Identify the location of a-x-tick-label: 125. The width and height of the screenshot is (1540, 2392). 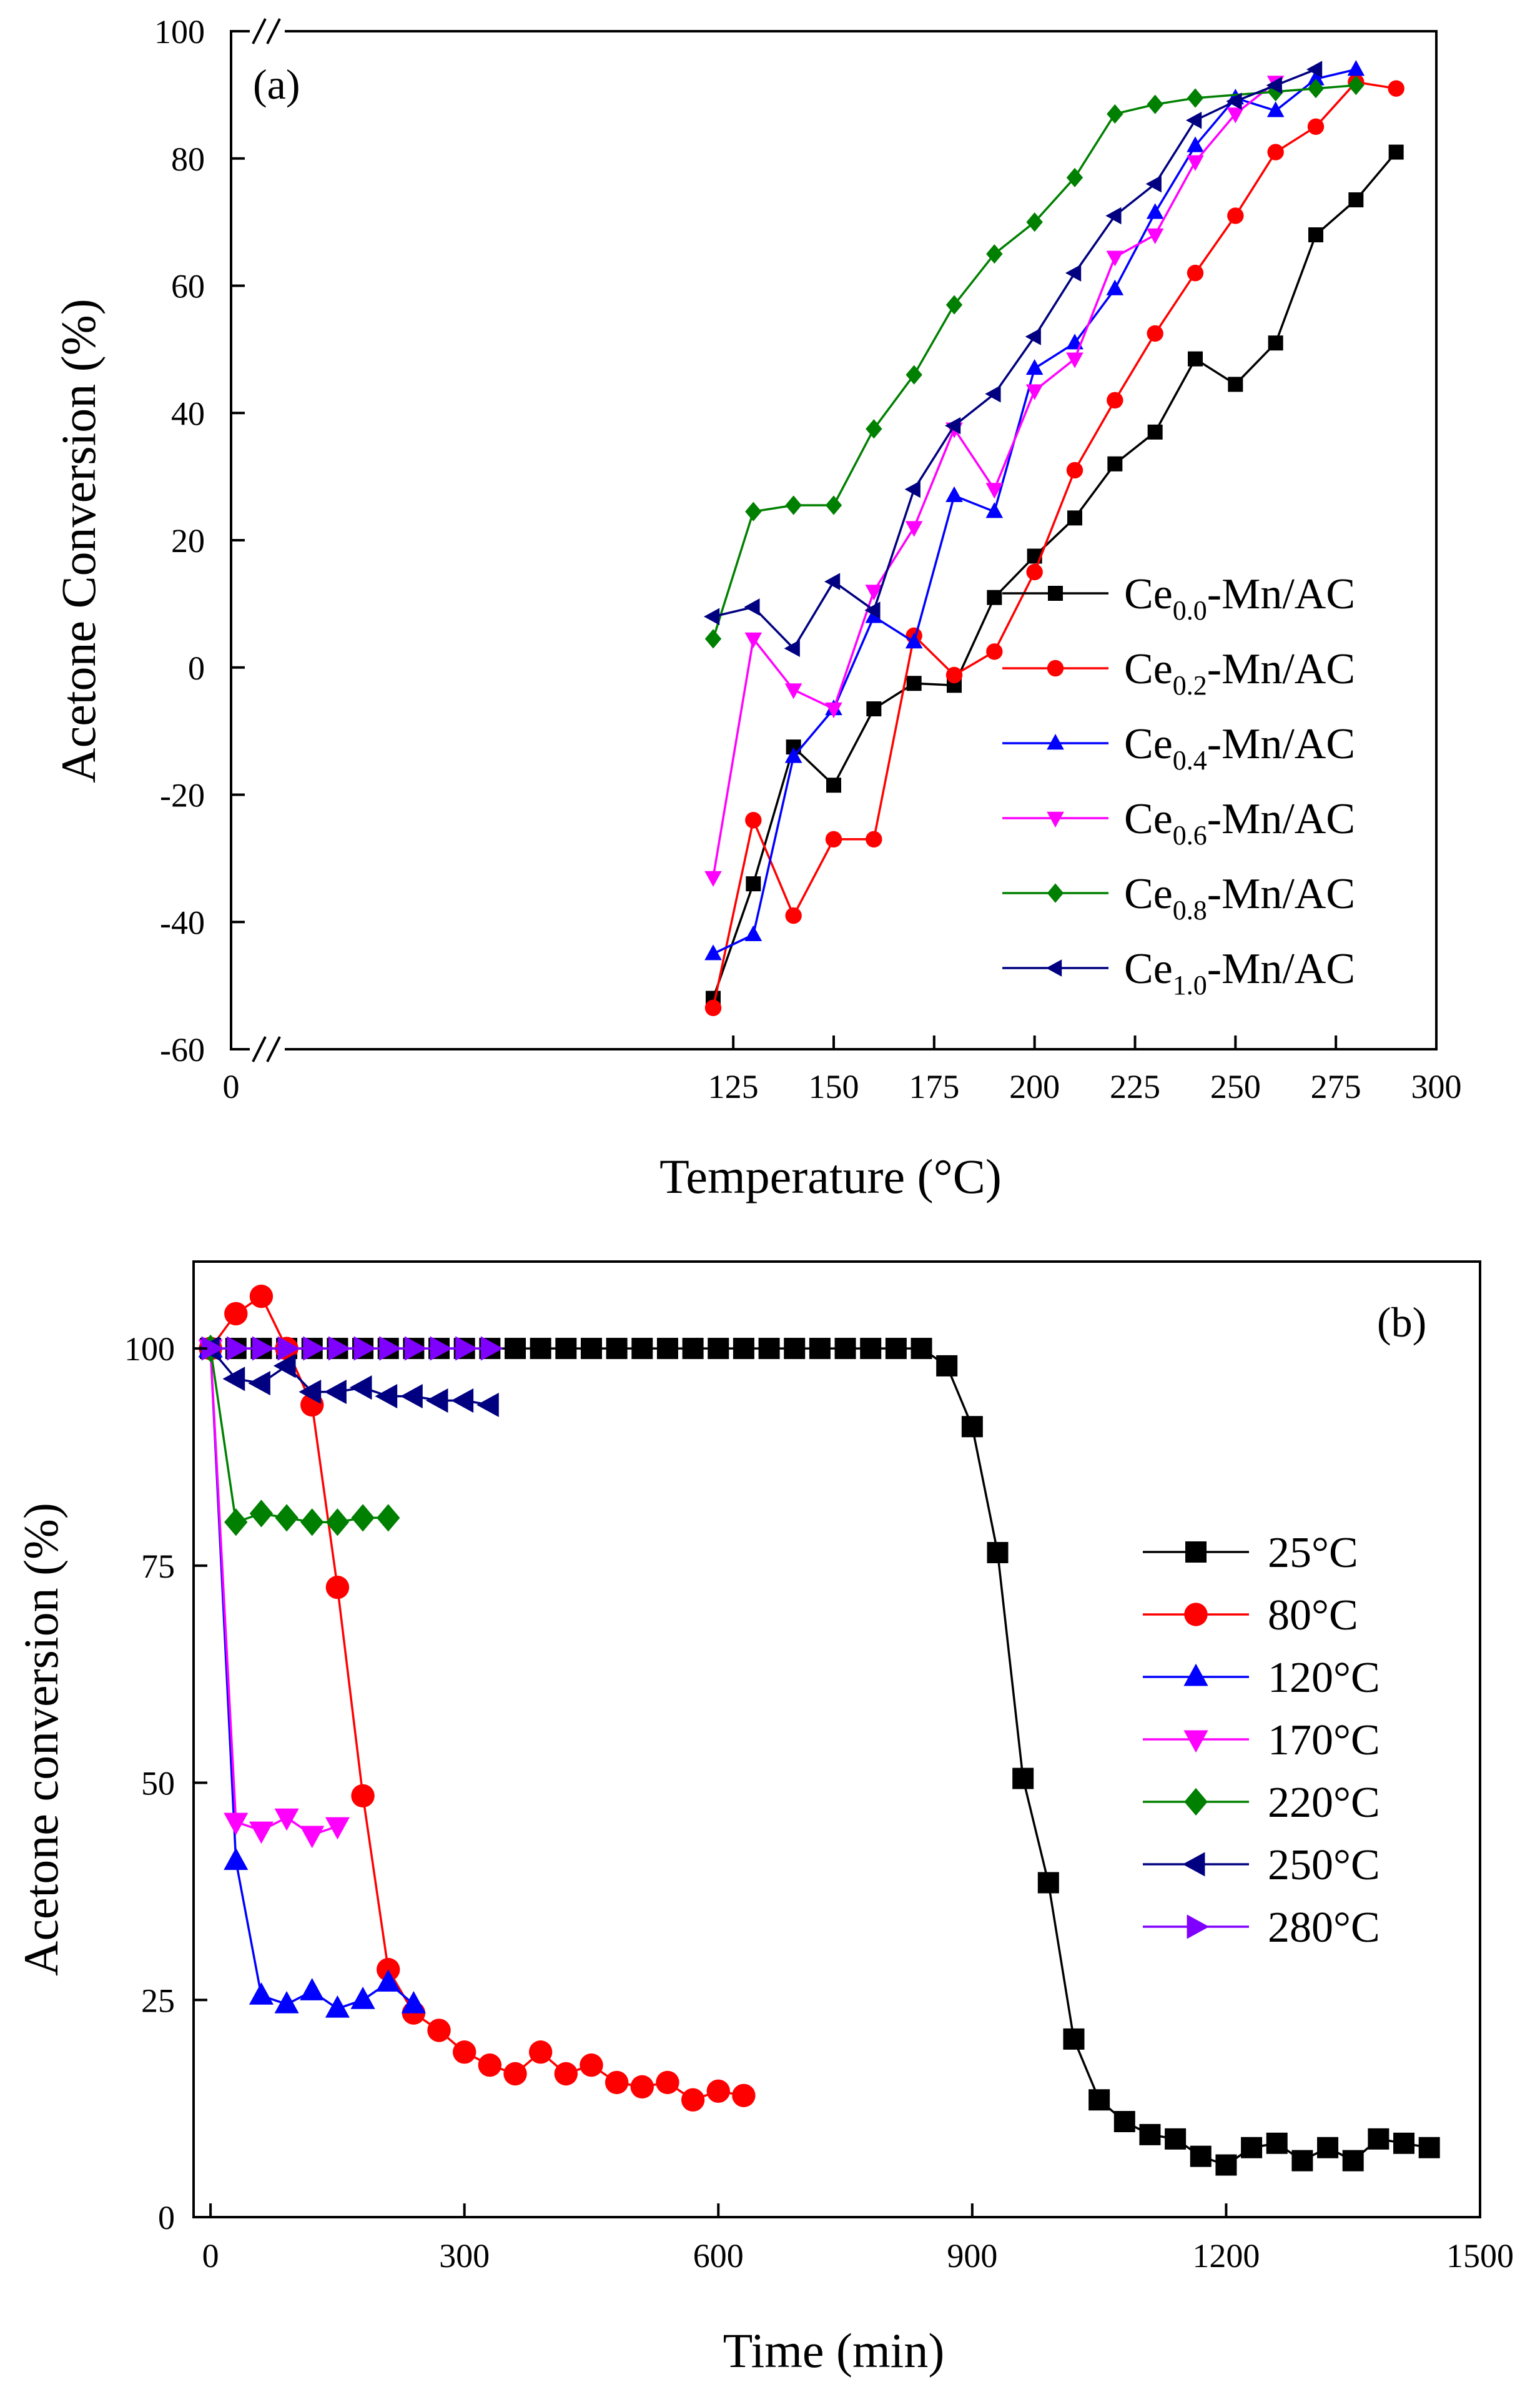
(733, 1086).